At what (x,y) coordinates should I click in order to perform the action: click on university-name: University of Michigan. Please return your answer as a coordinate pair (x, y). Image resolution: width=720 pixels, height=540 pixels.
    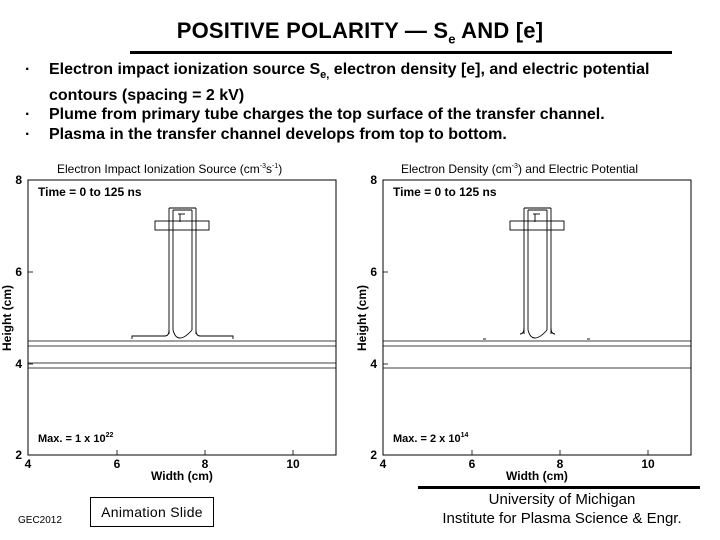
    Looking at the image, I should click on (562, 499).